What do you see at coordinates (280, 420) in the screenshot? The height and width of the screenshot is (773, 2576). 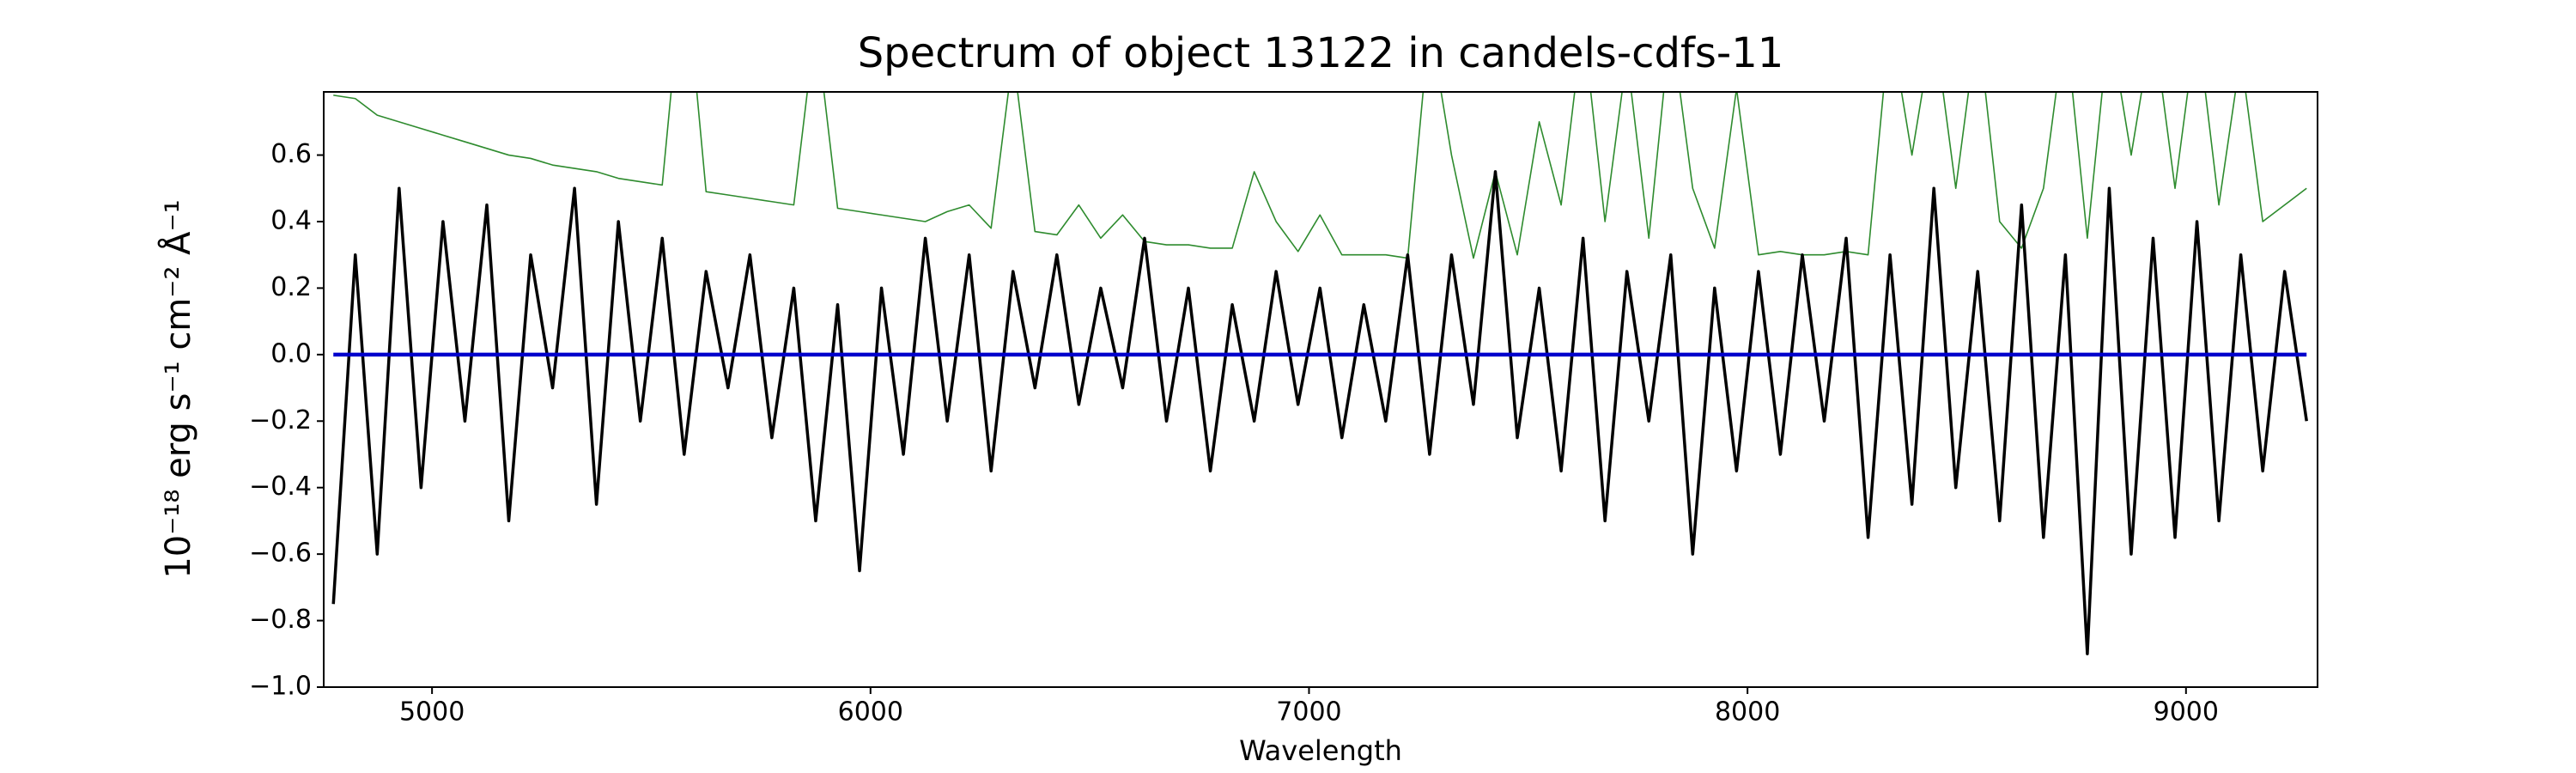 I see `y-tick-label: −0.2` at bounding box center [280, 420].